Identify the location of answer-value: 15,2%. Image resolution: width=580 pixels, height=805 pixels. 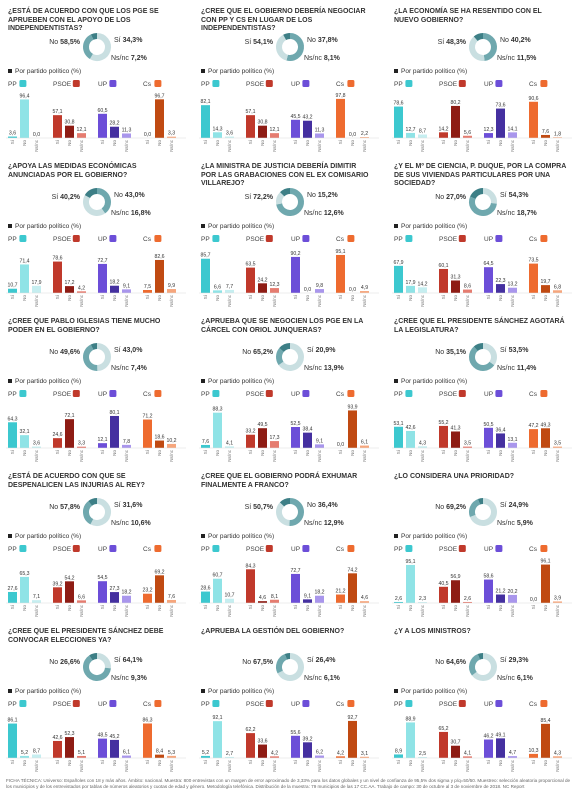
(328, 195).